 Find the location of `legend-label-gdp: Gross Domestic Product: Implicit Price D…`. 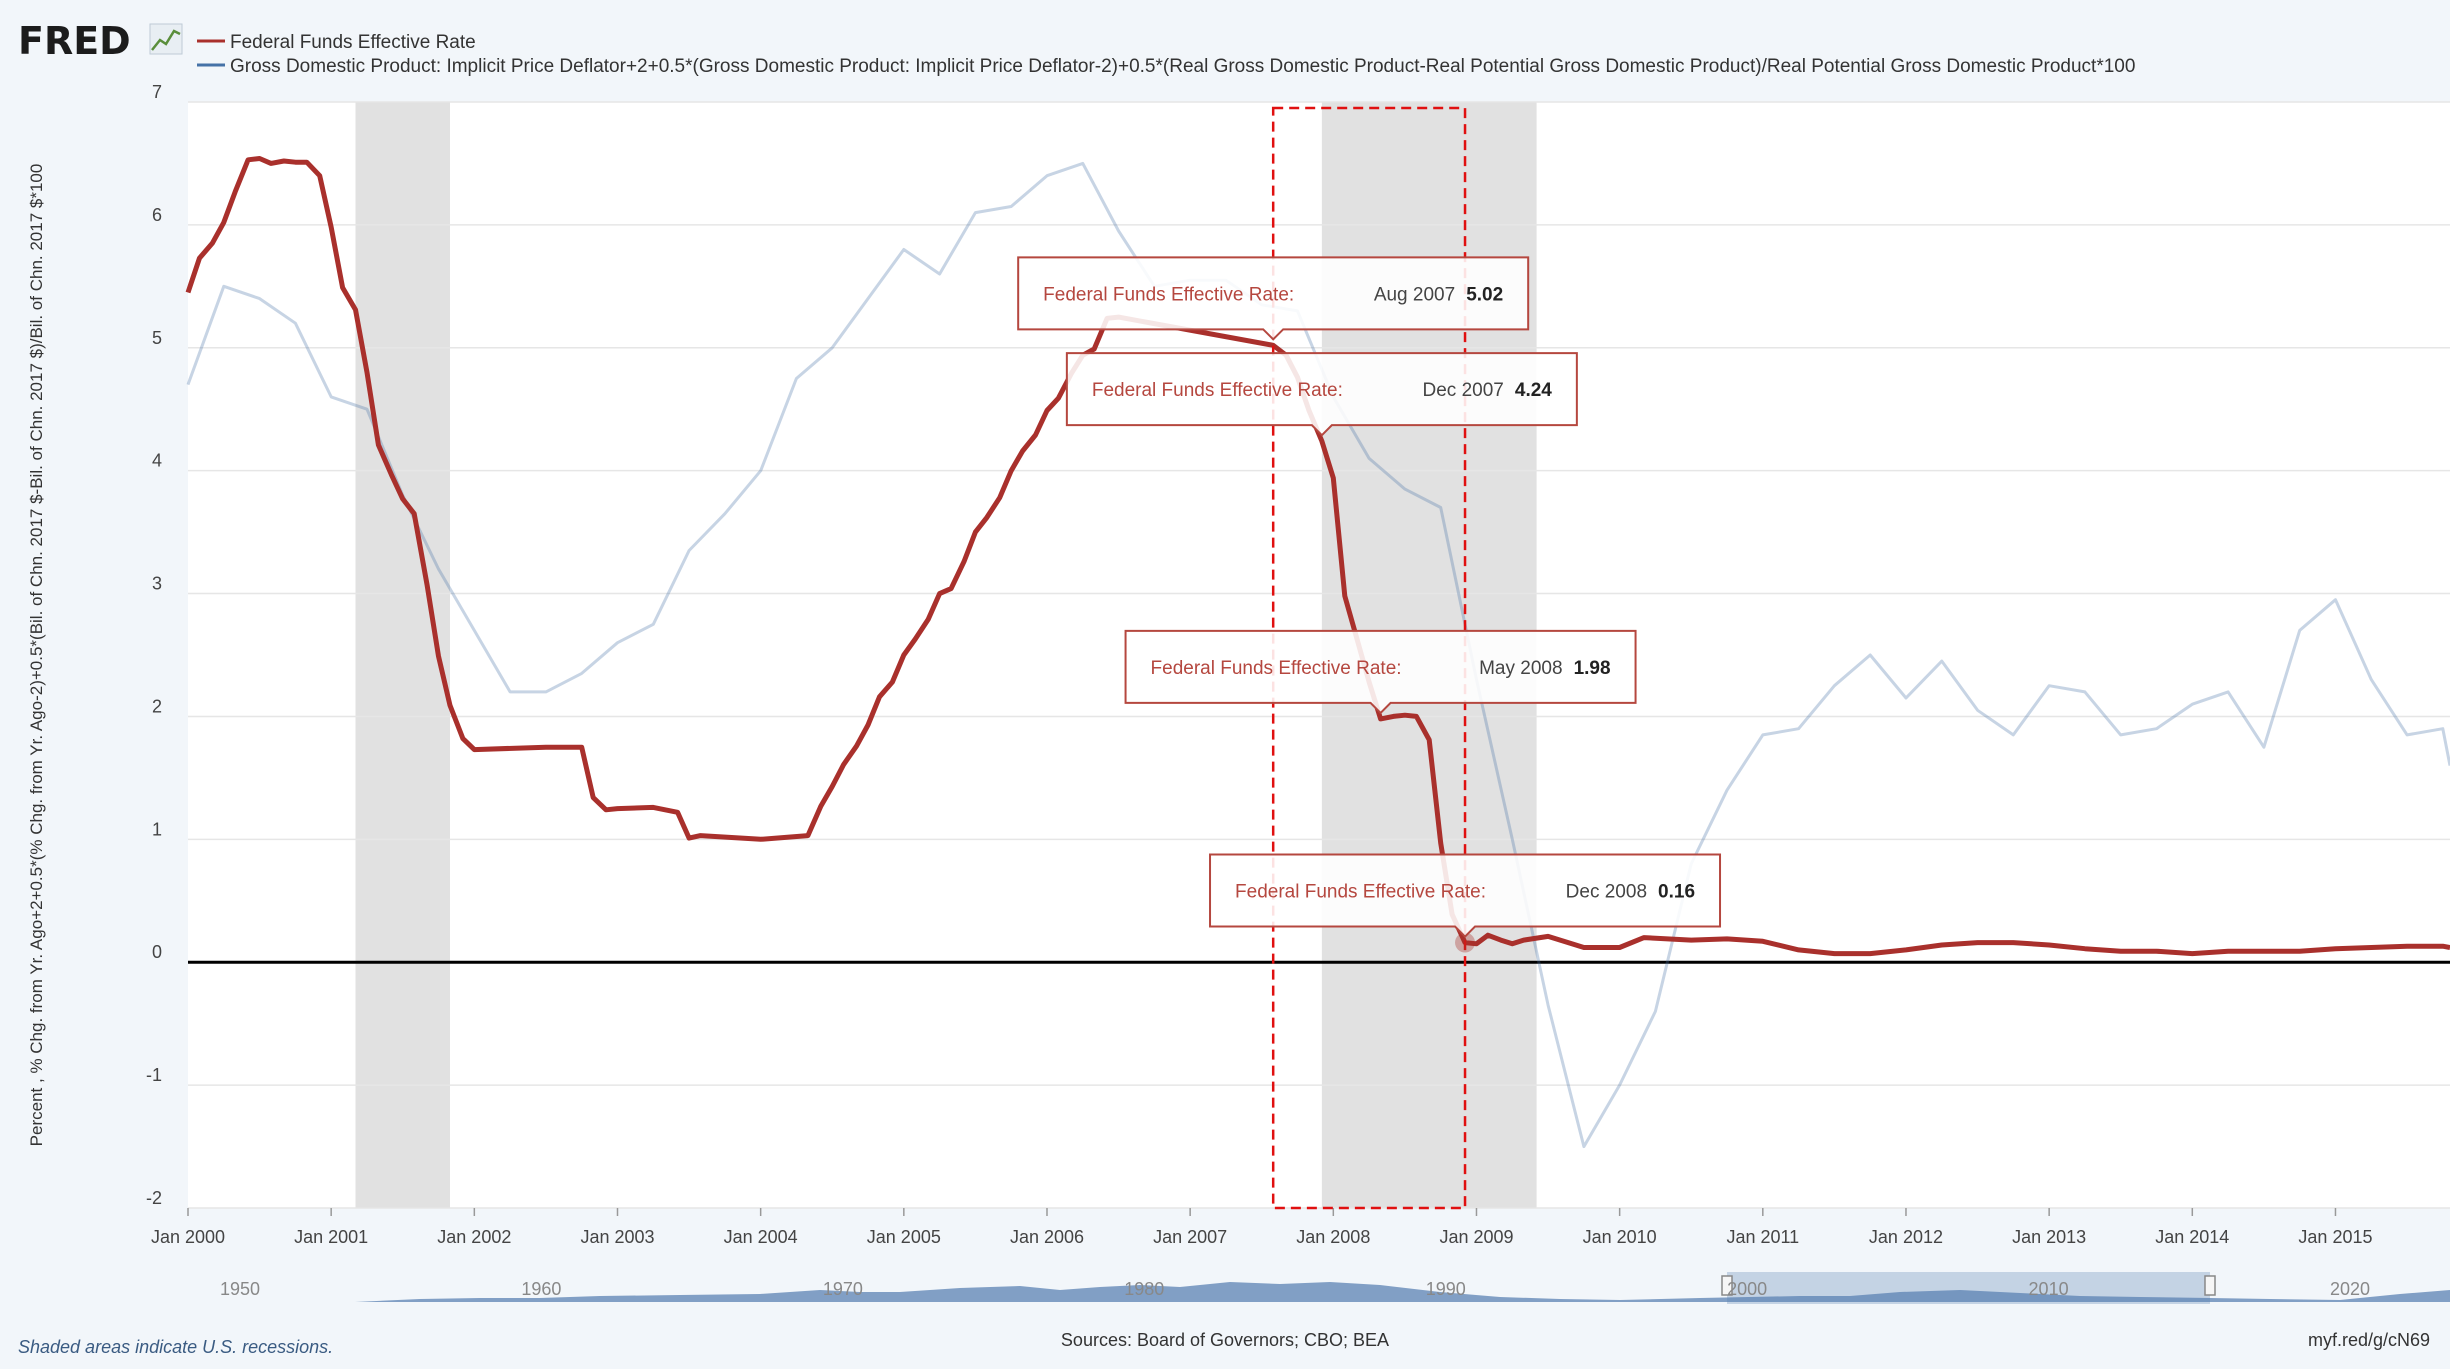

legend-label-gdp: Gross Domestic Product: Implicit Price D… is located at coordinates (1182, 66).